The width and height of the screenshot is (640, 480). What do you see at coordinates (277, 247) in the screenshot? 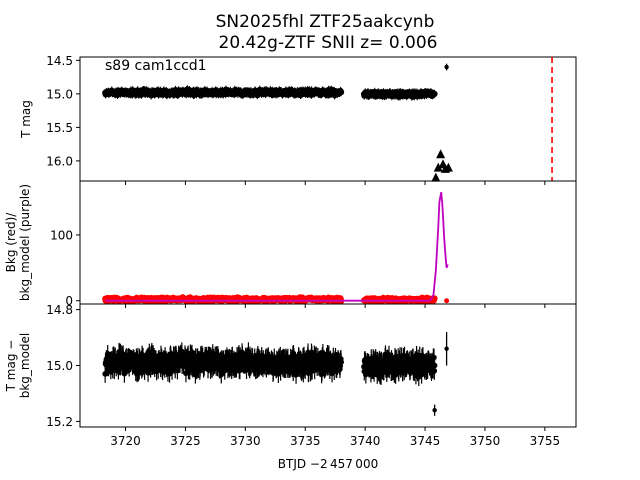
I see `bkg-model-line` at bounding box center [277, 247].